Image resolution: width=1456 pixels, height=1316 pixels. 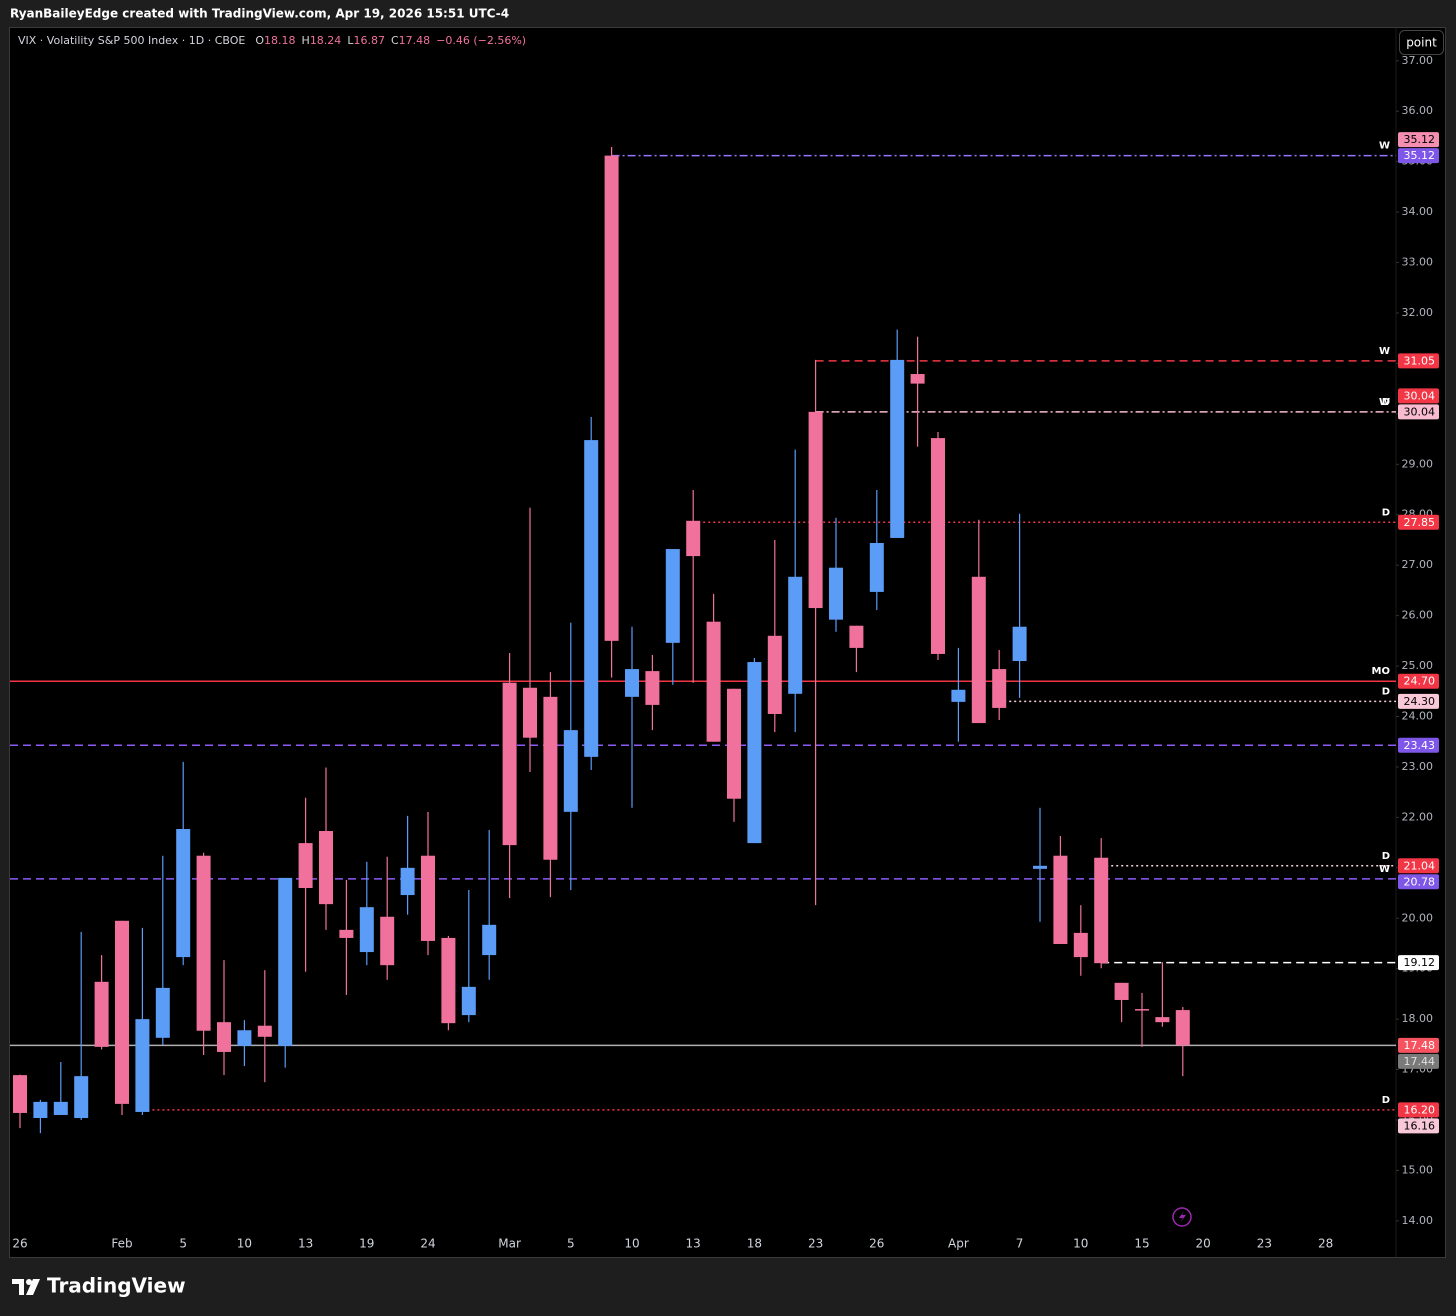 I want to click on logo-mark, so click(x=18, y=1287).